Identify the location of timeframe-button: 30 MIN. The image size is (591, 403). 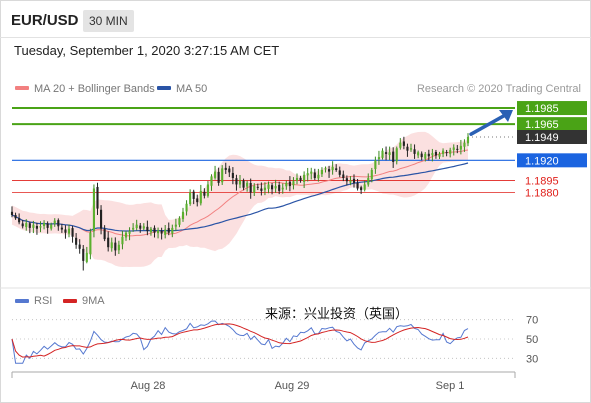
(108, 21).